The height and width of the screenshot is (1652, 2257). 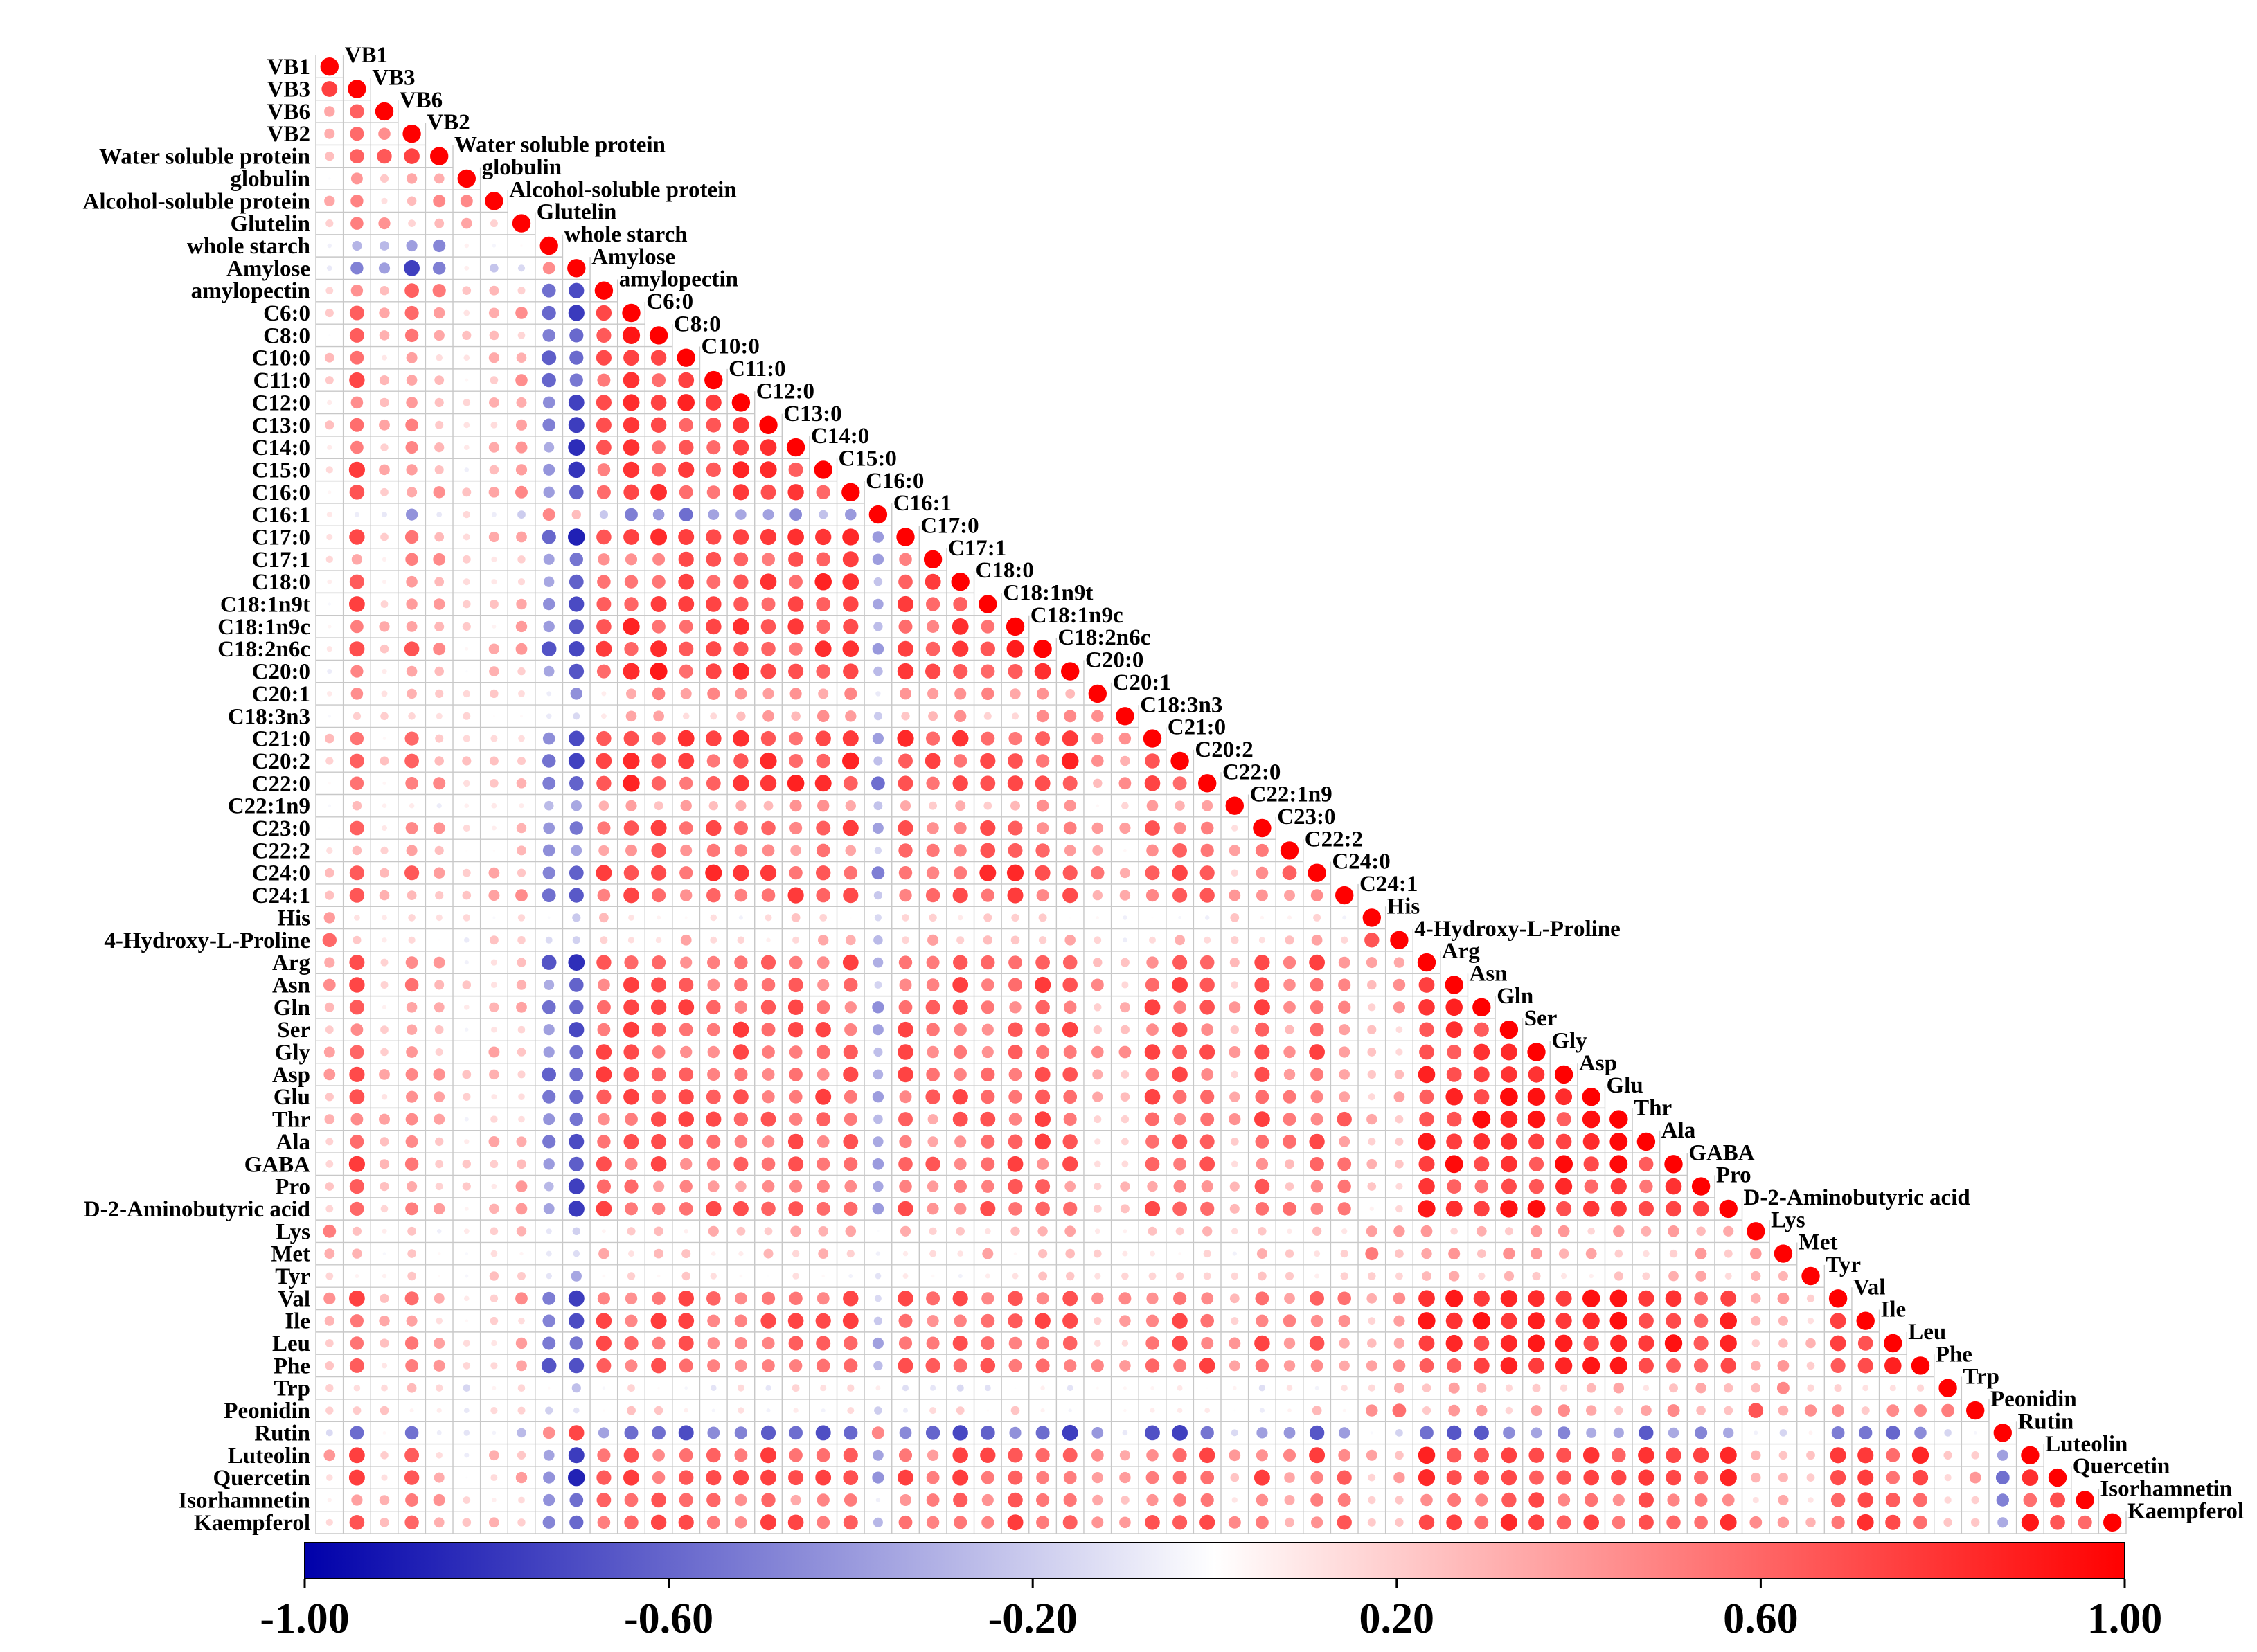 What do you see at coordinates (1104, 638) in the screenshot?
I see `diagonal-label: C18:2n6c` at bounding box center [1104, 638].